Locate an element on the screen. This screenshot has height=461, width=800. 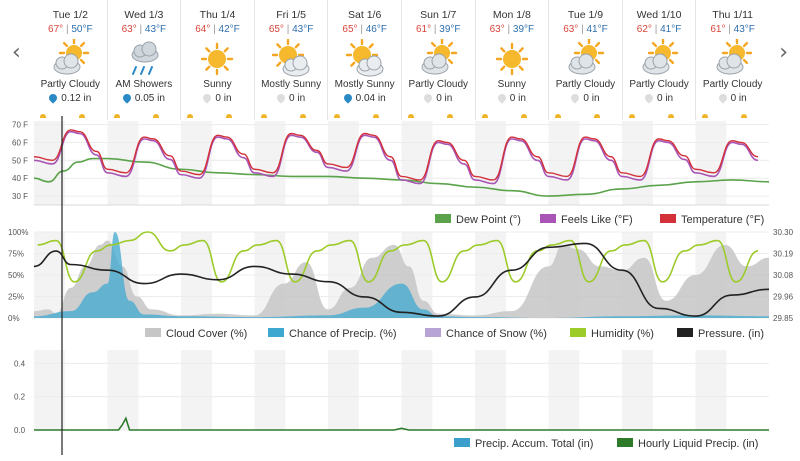
previous-days-button: ‹ is located at coordinates (16, 52).